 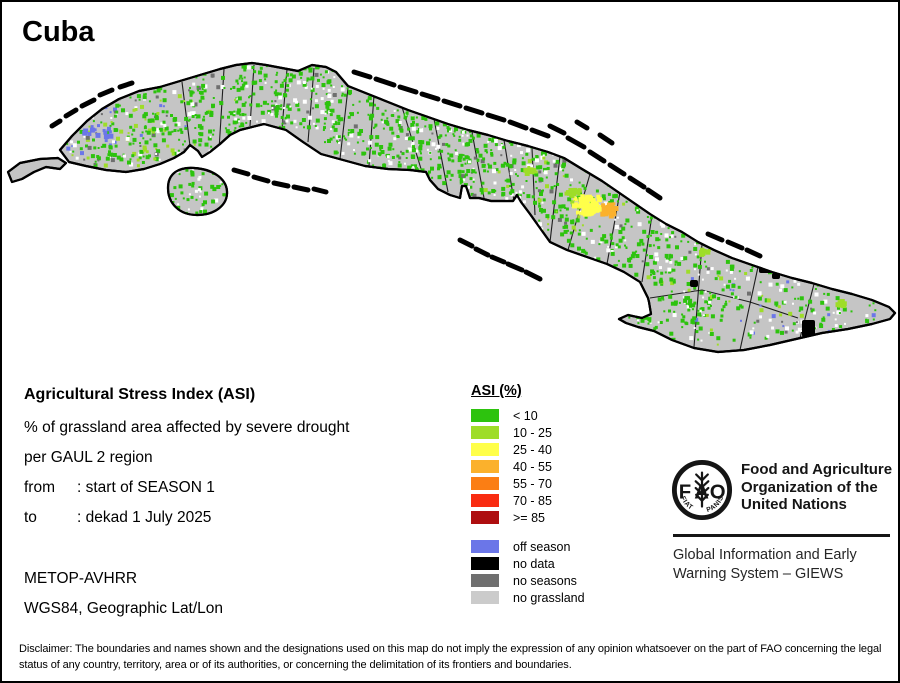 I want to click on legend-label: 40 - 55, so click(x=532, y=466).